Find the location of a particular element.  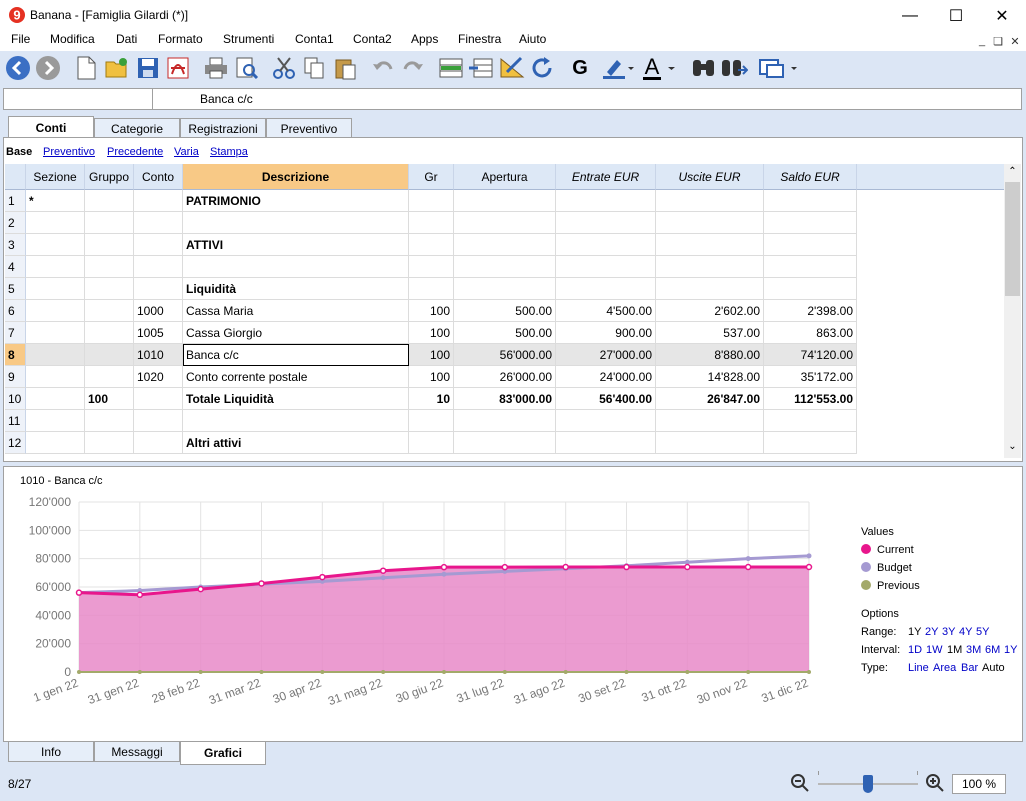

highlight-color-icon is located at coordinates (618, 68).